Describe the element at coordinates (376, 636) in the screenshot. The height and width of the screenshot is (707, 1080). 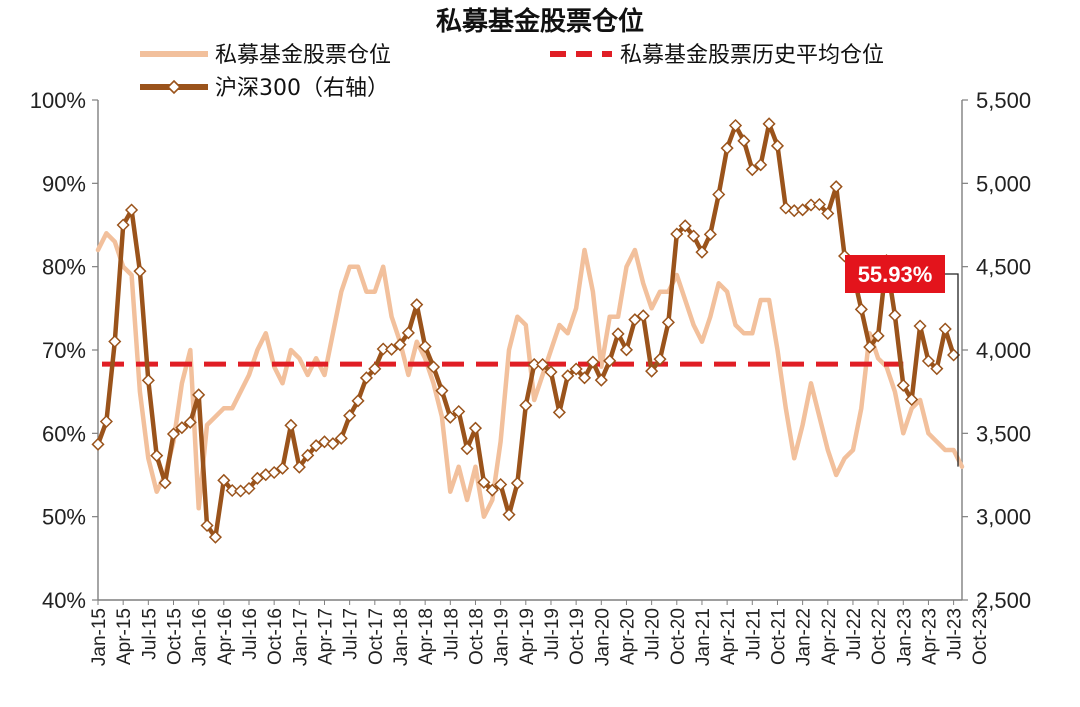
I see `x-axis-tick-label: Oct-17` at that location.